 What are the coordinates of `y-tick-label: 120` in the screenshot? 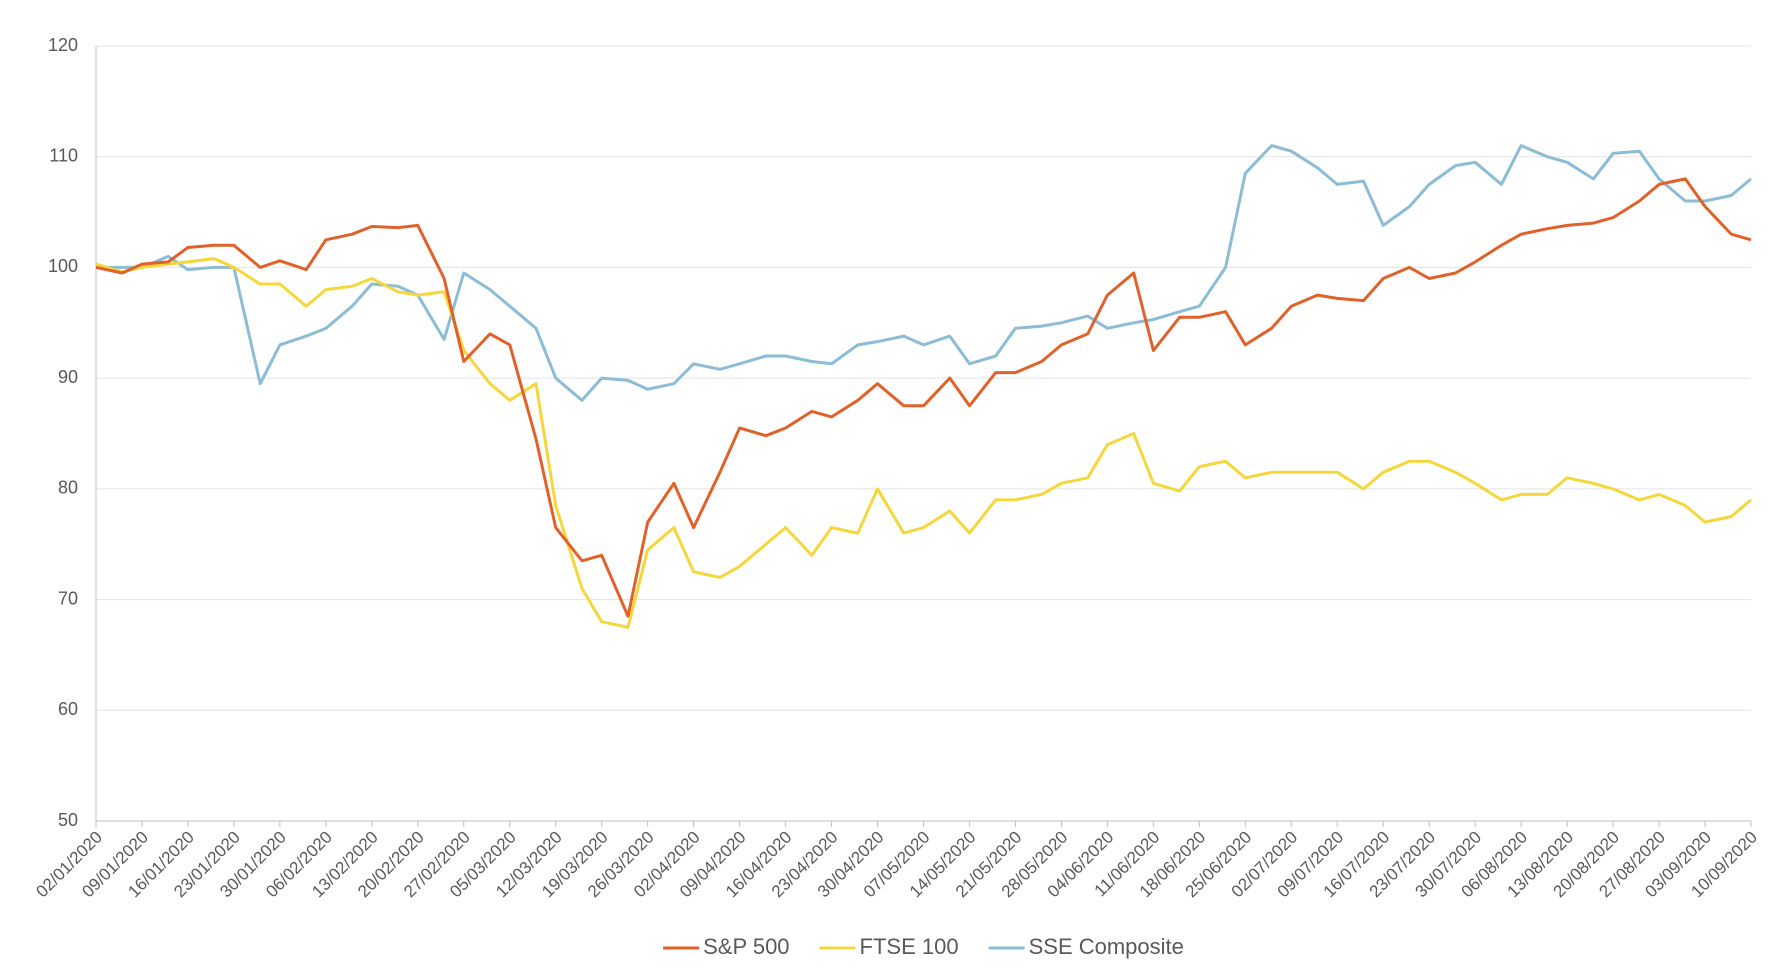 It's located at (63, 45).